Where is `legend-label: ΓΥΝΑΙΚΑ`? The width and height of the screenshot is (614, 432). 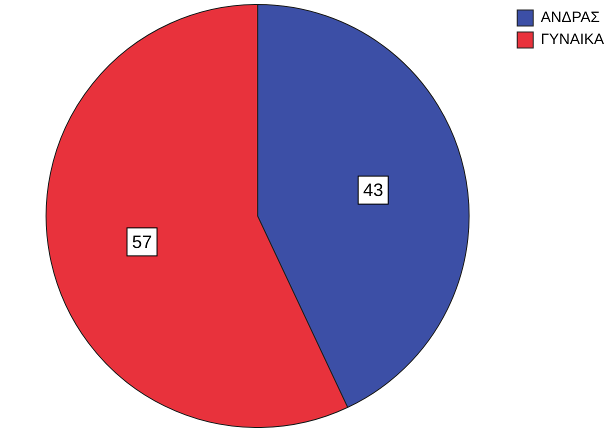 legend-label: ΓΥΝΑΙΚΑ is located at coordinates (572, 39).